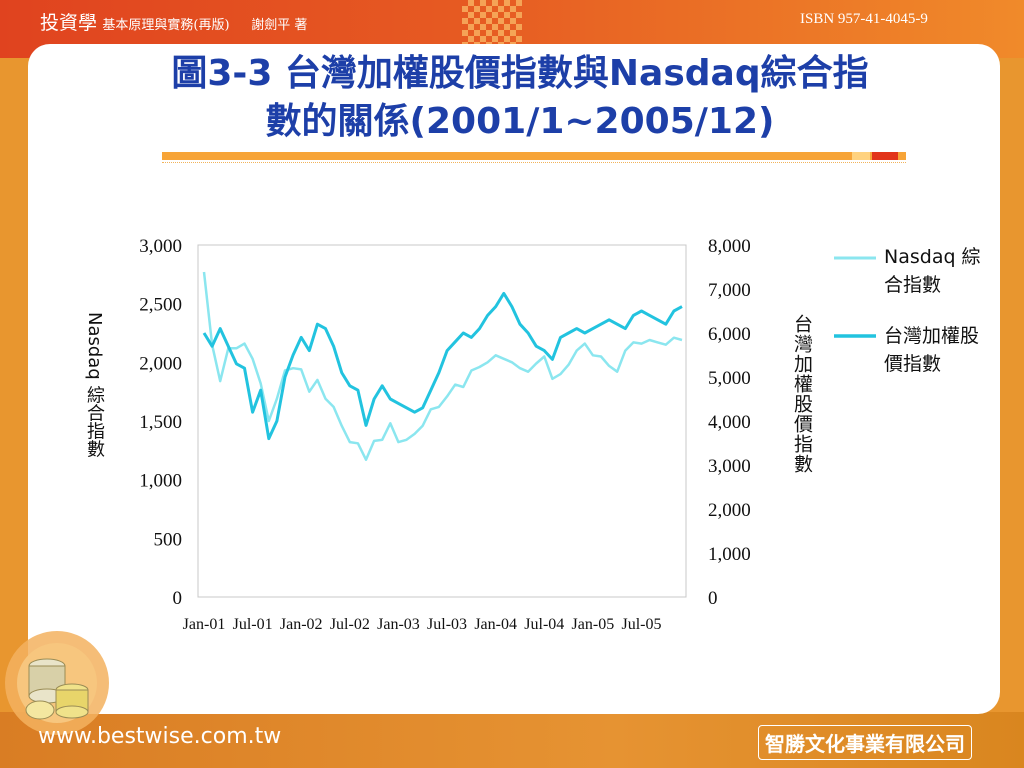 The height and width of the screenshot is (768, 1024). What do you see at coordinates (512, 740) in the screenshot?
I see `footer-band` at bounding box center [512, 740].